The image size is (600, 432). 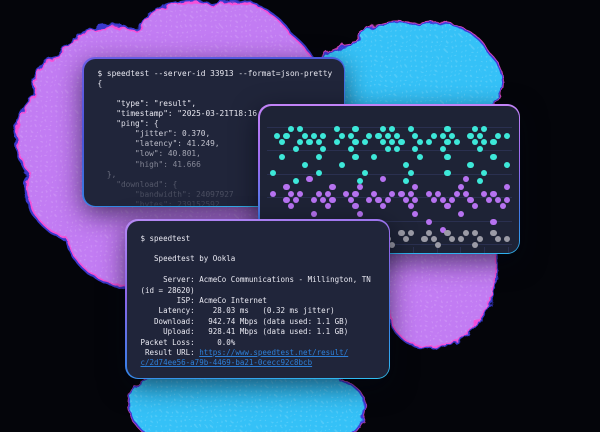 I want to click on result-url-link: https://www.speedtest.net/result/, so click(x=274, y=352).